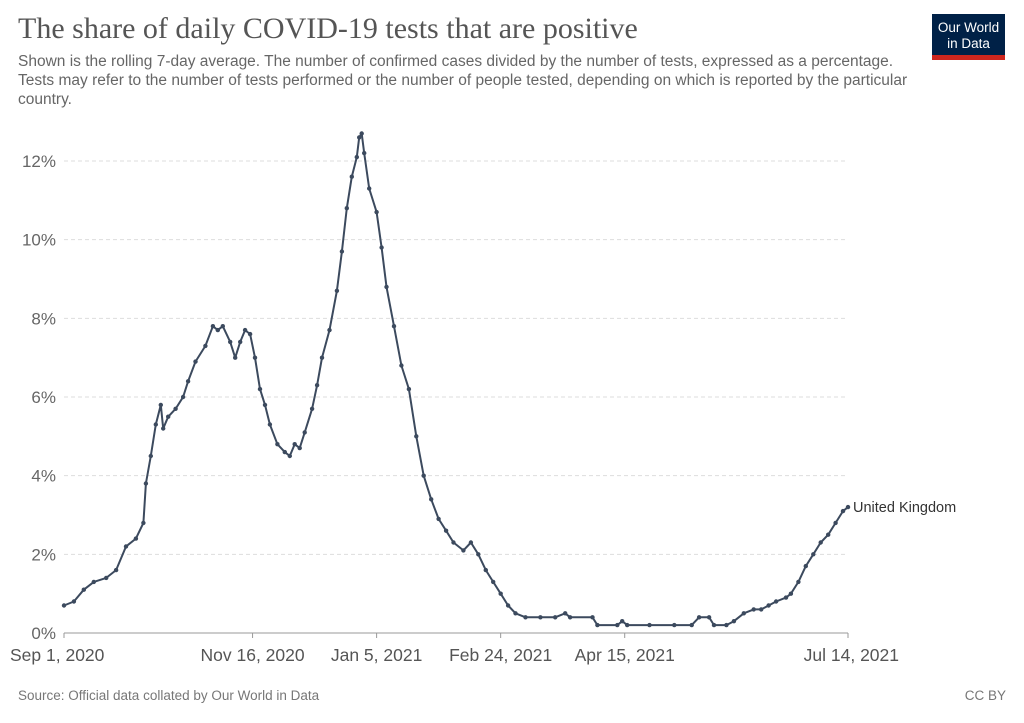 This screenshot has height=723, width=1024. I want to click on series-label: United Kingdom, so click(904, 508).